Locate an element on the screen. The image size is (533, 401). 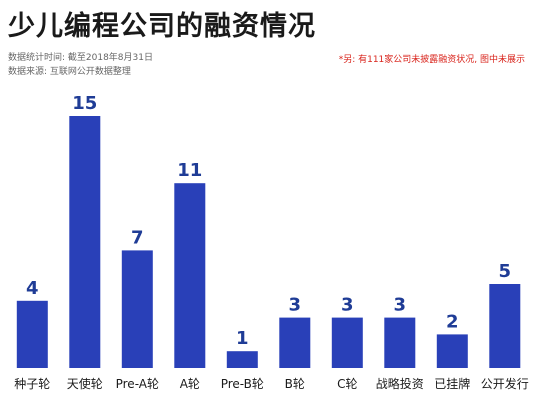
category-label-1: 天使轮 is located at coordinates (85, 383).